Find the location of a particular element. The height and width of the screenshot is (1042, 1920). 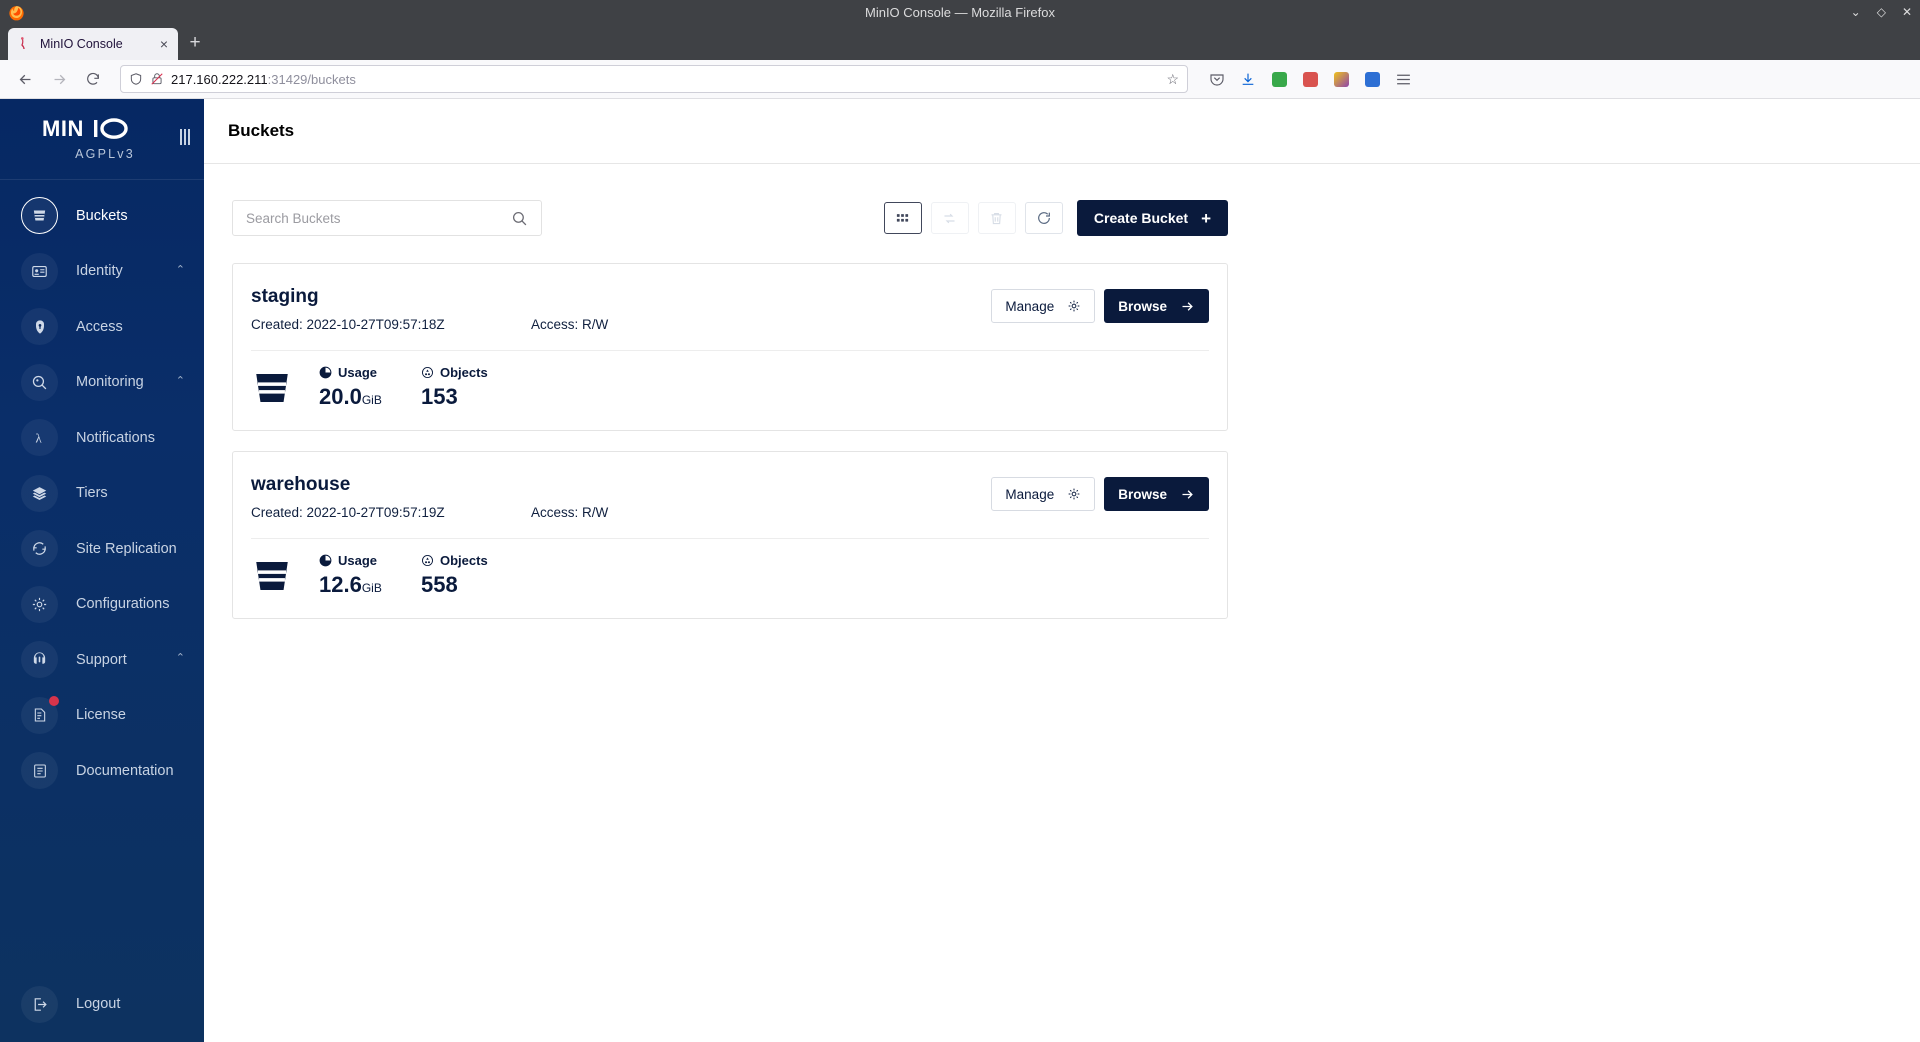

sidebar-item-documentation: Documentation is located at coordinates (102, 771).